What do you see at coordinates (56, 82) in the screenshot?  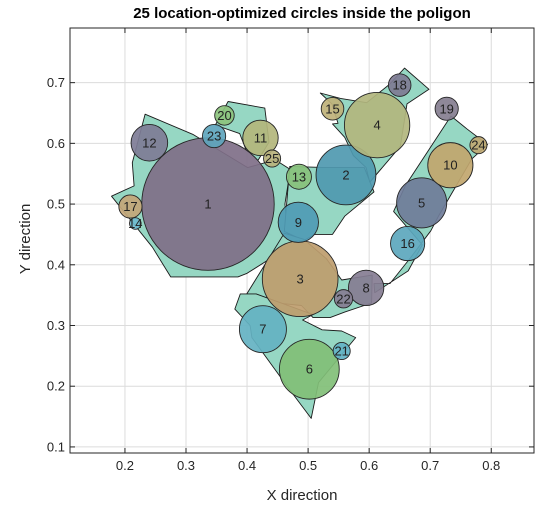 I see `y-tick-label-6: 0.7` at bounding box center [56, 82].